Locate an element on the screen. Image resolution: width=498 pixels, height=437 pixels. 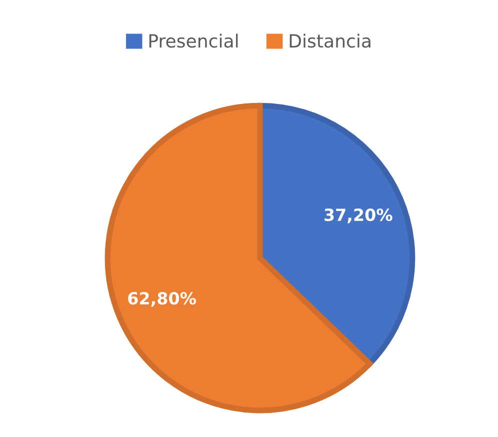
legend-label: Presencial is located at coordinates (193, 41).